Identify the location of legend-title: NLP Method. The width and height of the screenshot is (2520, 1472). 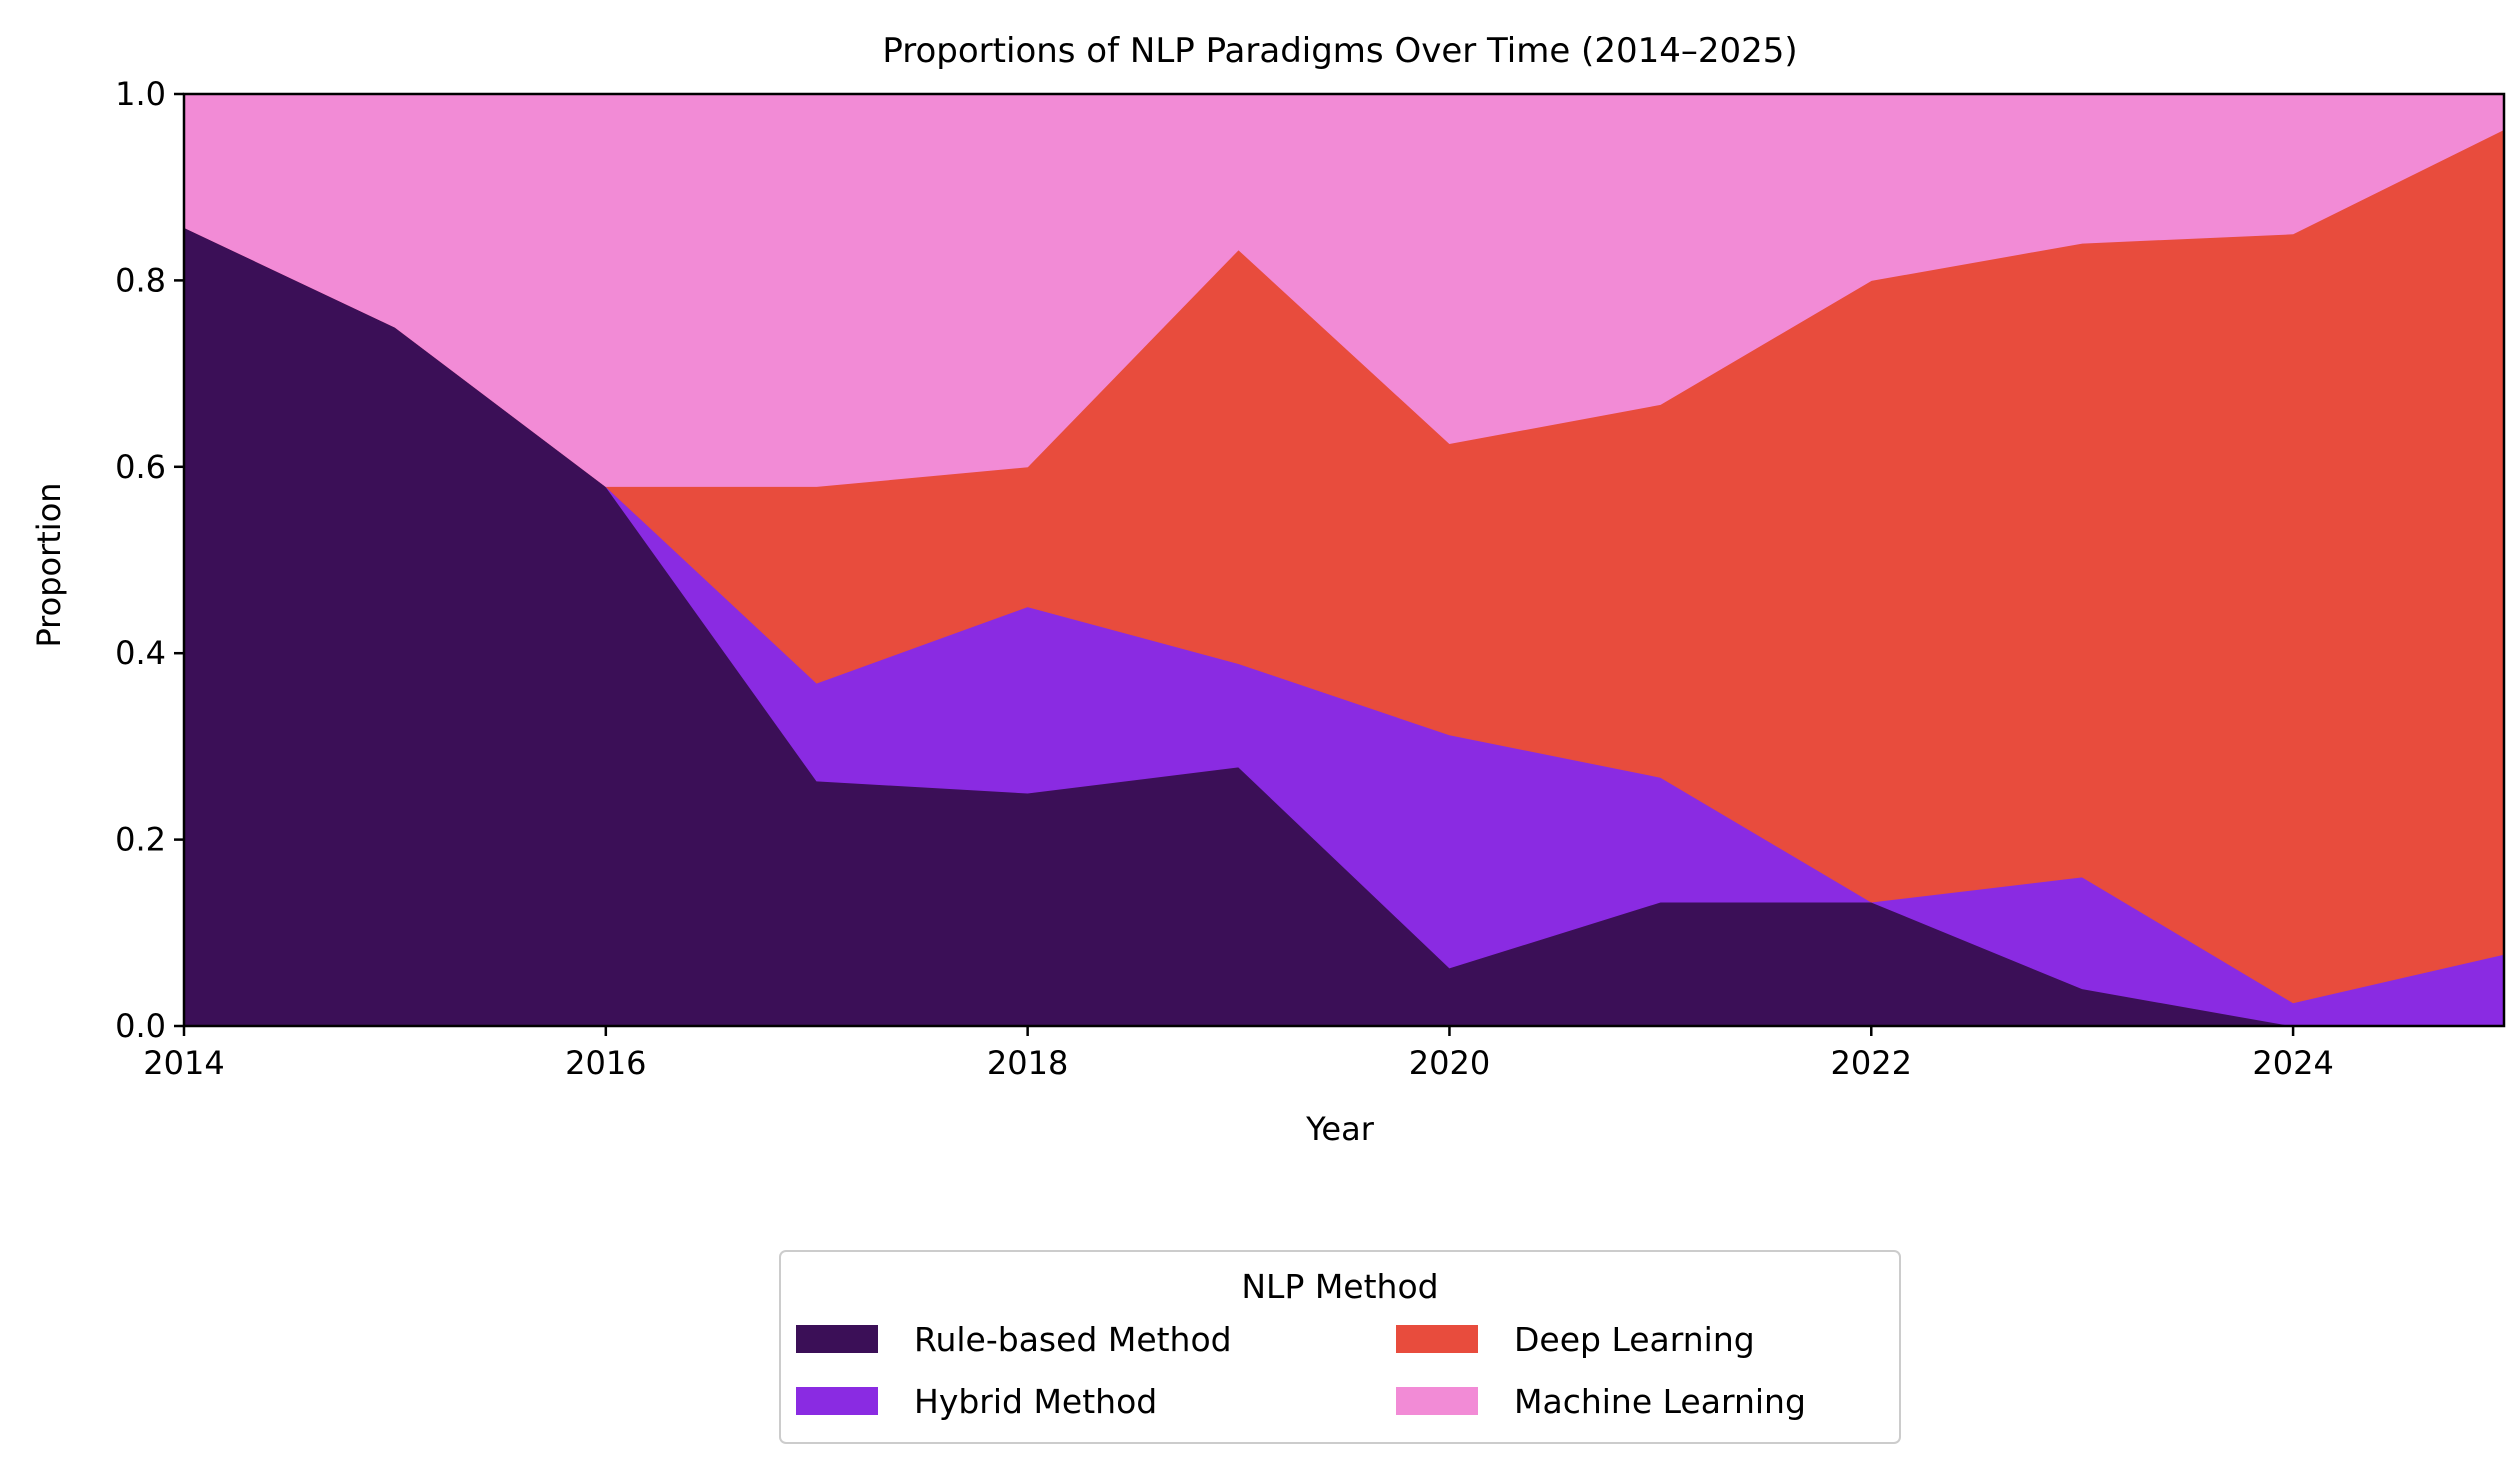
(1339, 1286).